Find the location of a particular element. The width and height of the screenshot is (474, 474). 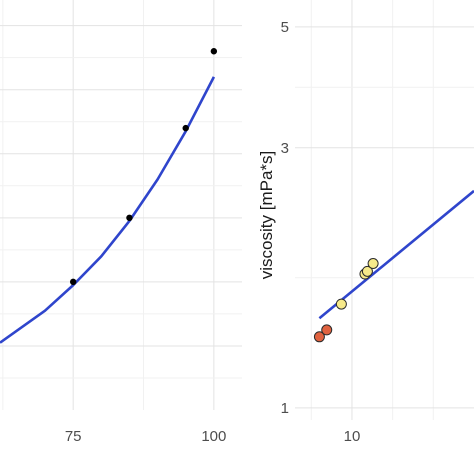

right-x-tick-label: 10 is located at coordinates (352, 436).